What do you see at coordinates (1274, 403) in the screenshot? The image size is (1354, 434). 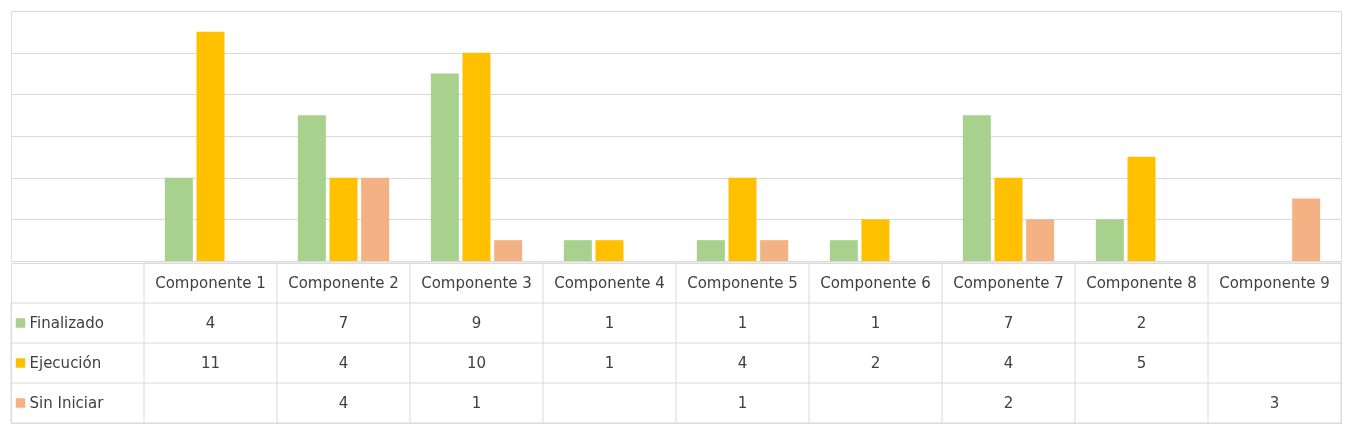 I see `data-label: 3` at bounding box center [1274, 403].